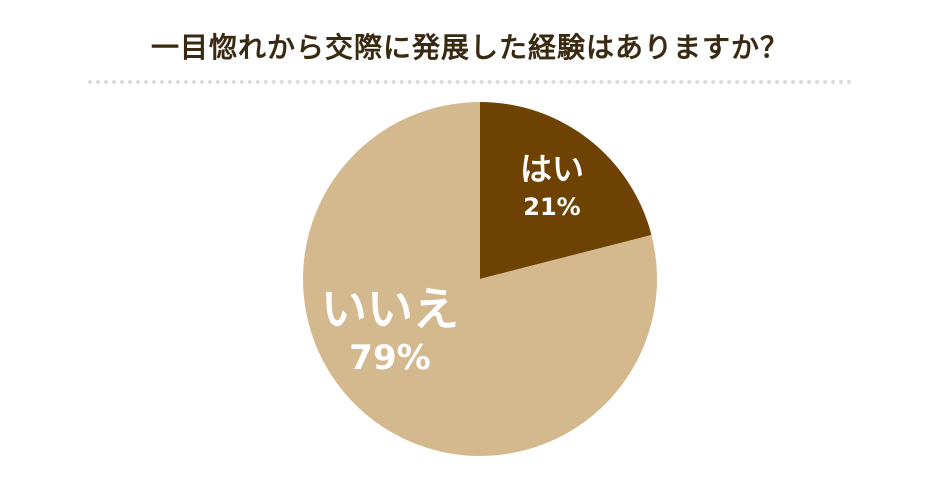  Describe the element at coordinates (469, 47) in the screenshot. I see `chart-title: 一目惚れから交際に発展した経験はありますか？` at that location.